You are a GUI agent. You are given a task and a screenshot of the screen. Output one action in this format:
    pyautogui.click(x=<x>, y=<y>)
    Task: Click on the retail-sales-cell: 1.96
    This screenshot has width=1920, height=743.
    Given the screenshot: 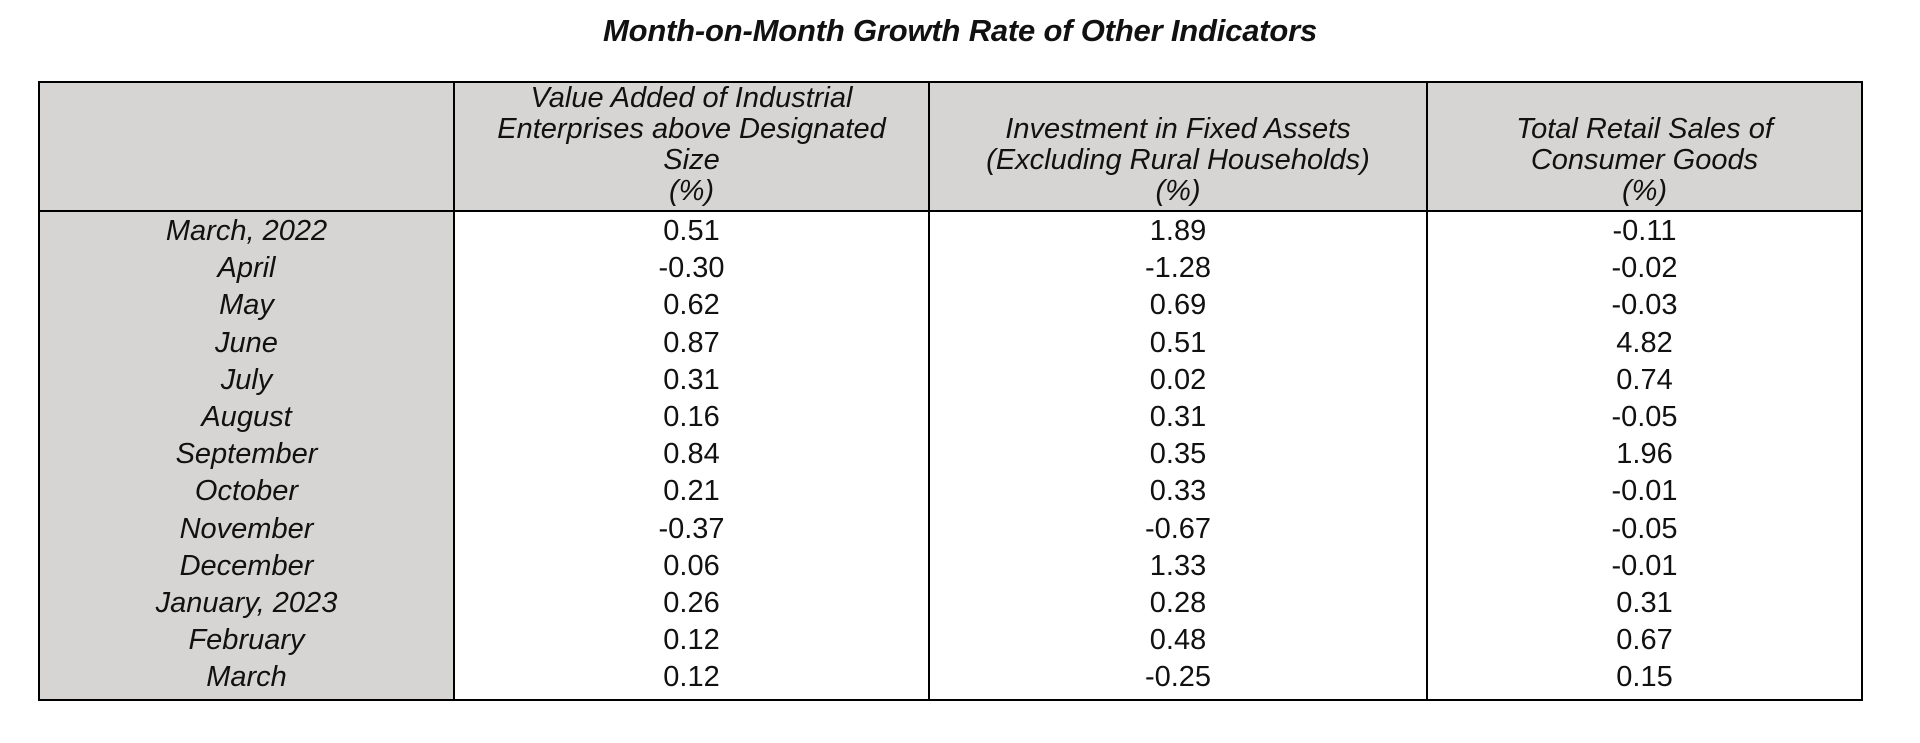 What is the action you would take?
    pyautogui.click(x=1644, y=454)
    